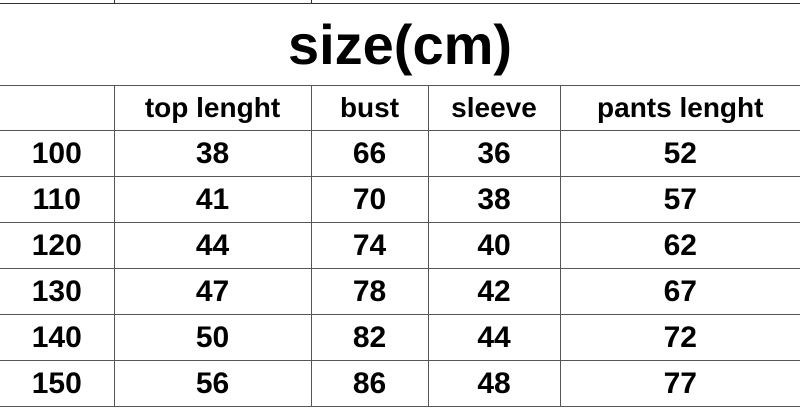  Describe the element at coordinates (212, 291) in the screenshot. I see `measure-cell: 47` at that location.